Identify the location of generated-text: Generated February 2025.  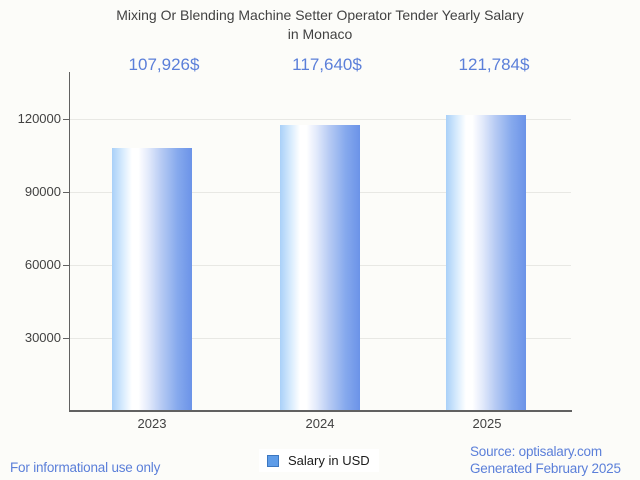
(545, 468).